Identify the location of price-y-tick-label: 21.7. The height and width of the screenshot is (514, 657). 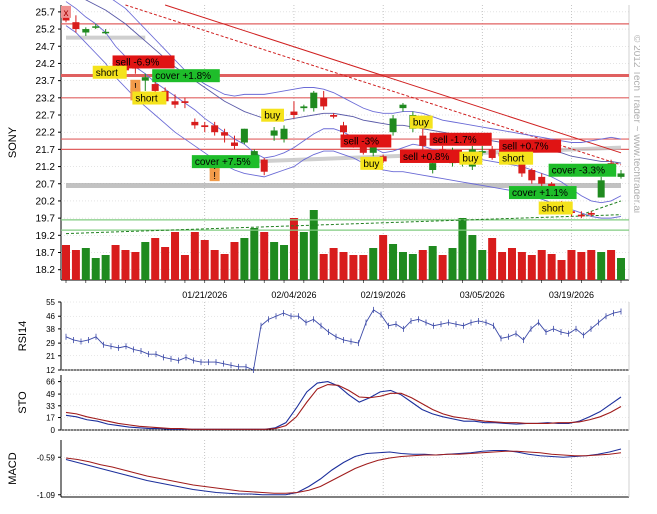
(46, 150).